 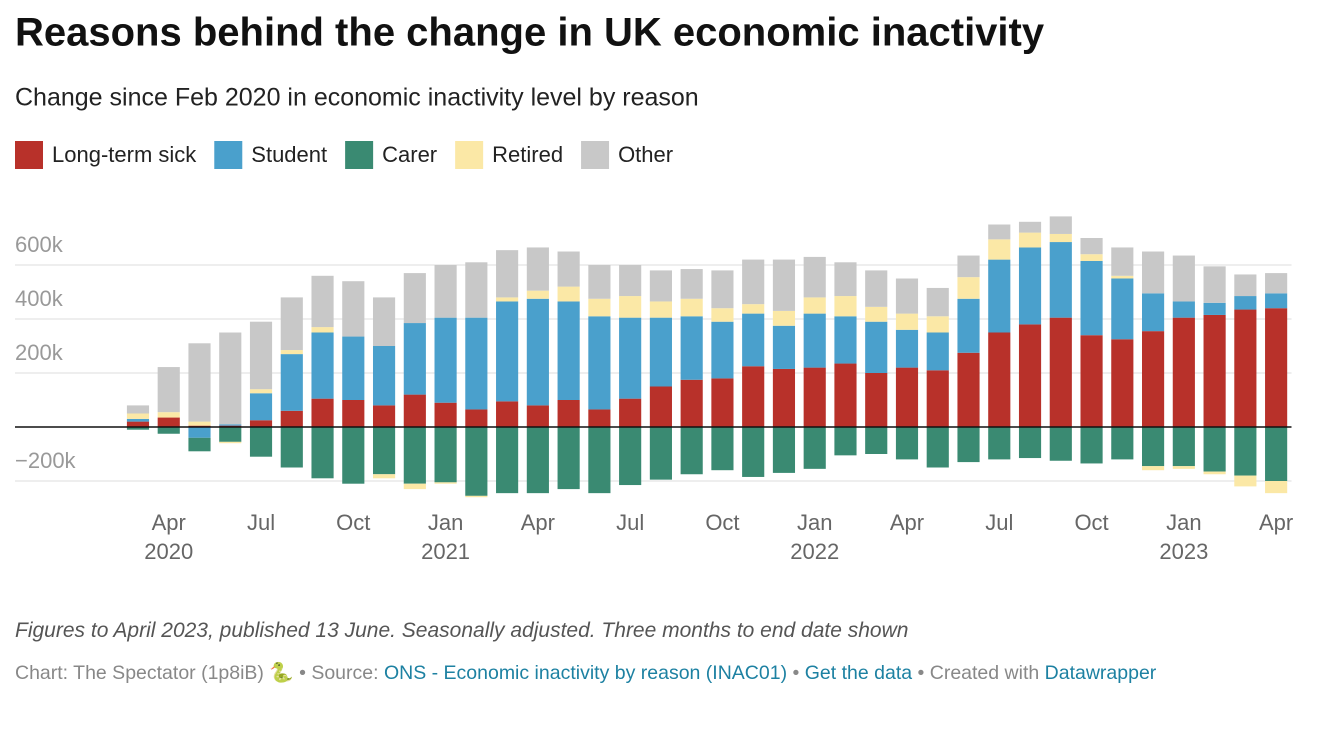 What do you see at coordinates (124, 154) in the screenshot?
I see `legend-label: Long-term sick` at bounding box center [124, 154].